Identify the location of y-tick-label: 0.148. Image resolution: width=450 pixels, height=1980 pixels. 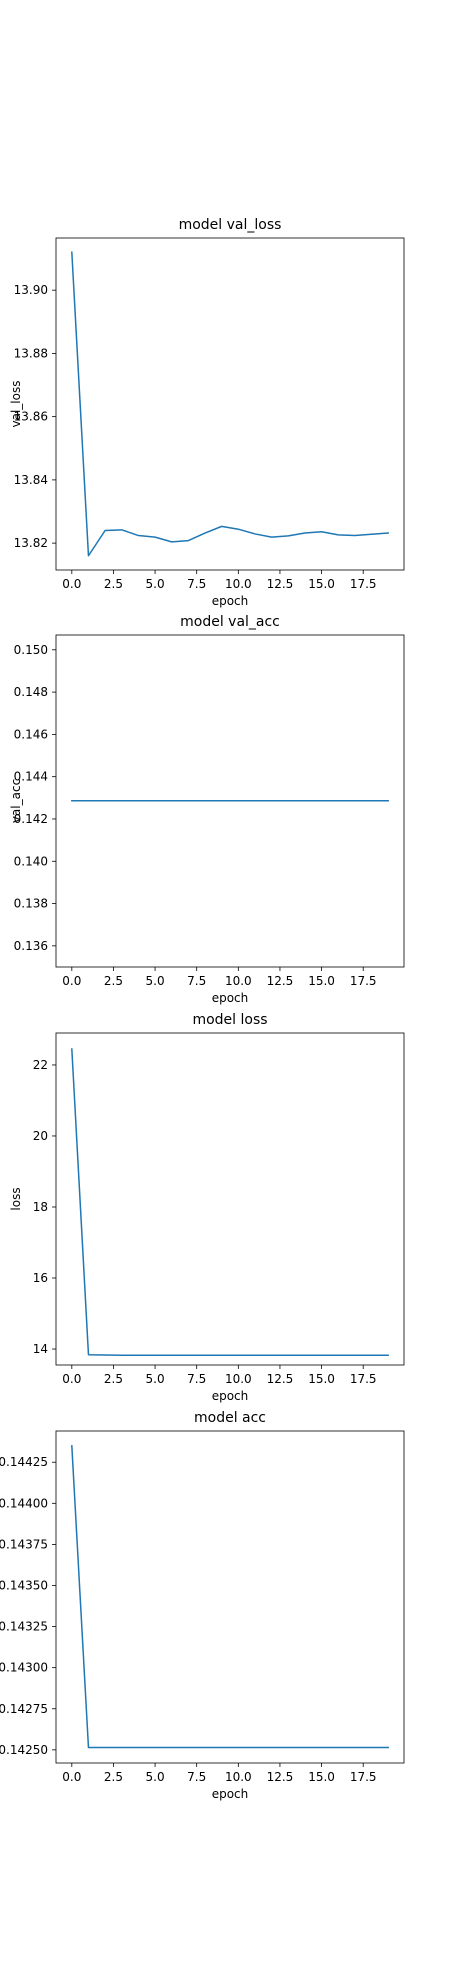
(31, 692).